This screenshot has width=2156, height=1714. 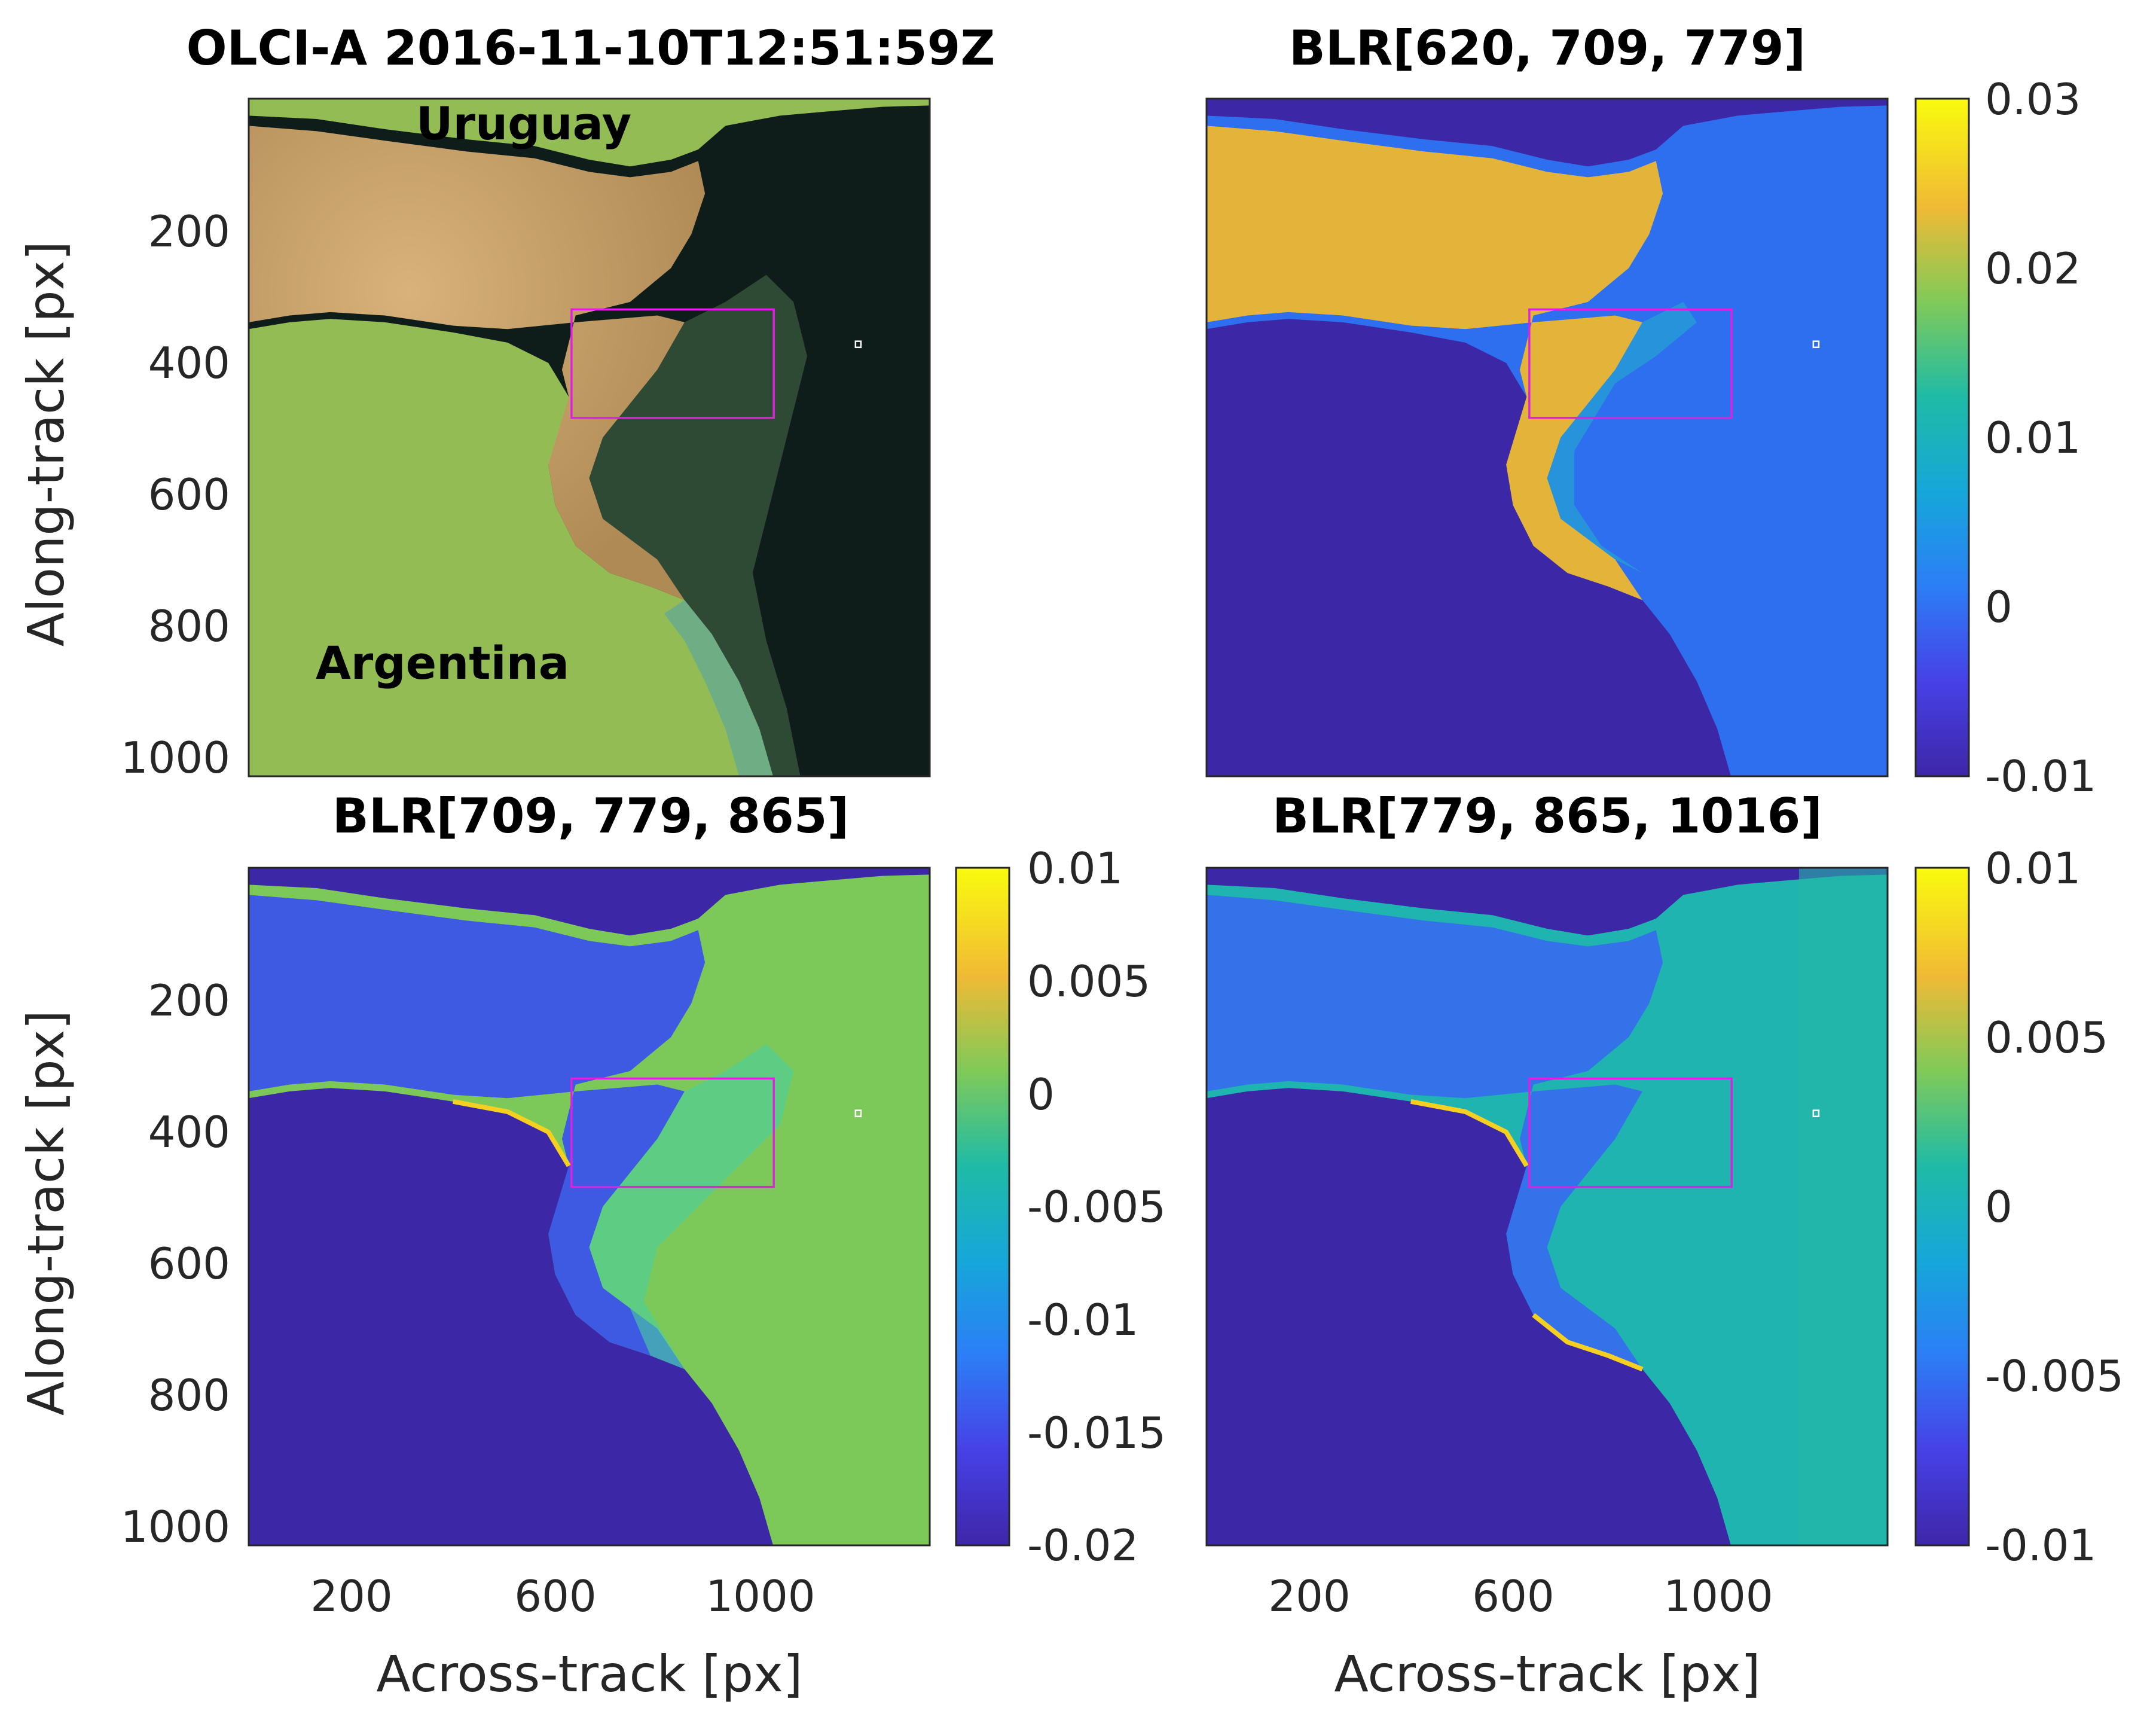 I want to click on y-axis-label-top: Along-track [px], so click(x=46, y=443).